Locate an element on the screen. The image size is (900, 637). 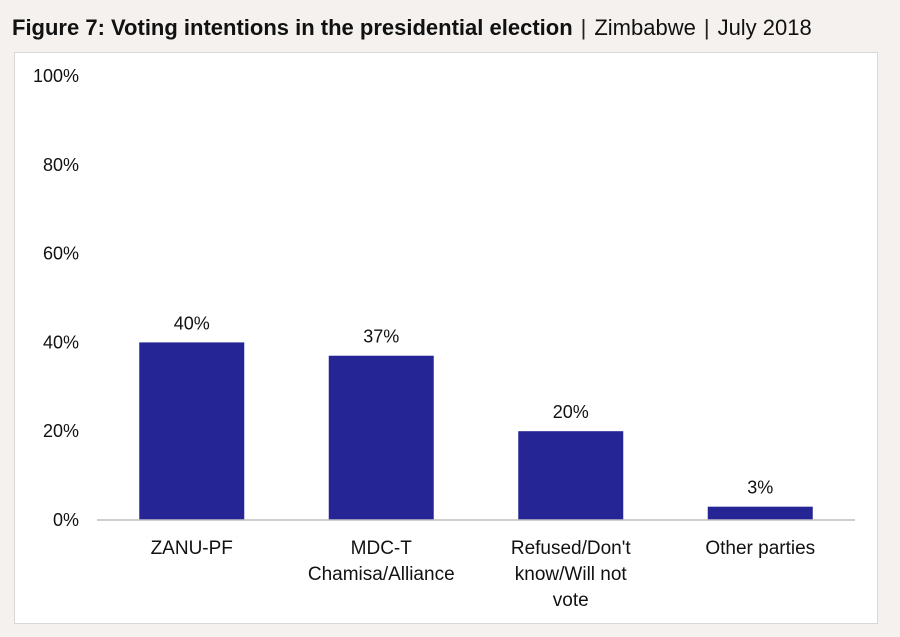
data-label: 3% is located at coordinates (760, 488).